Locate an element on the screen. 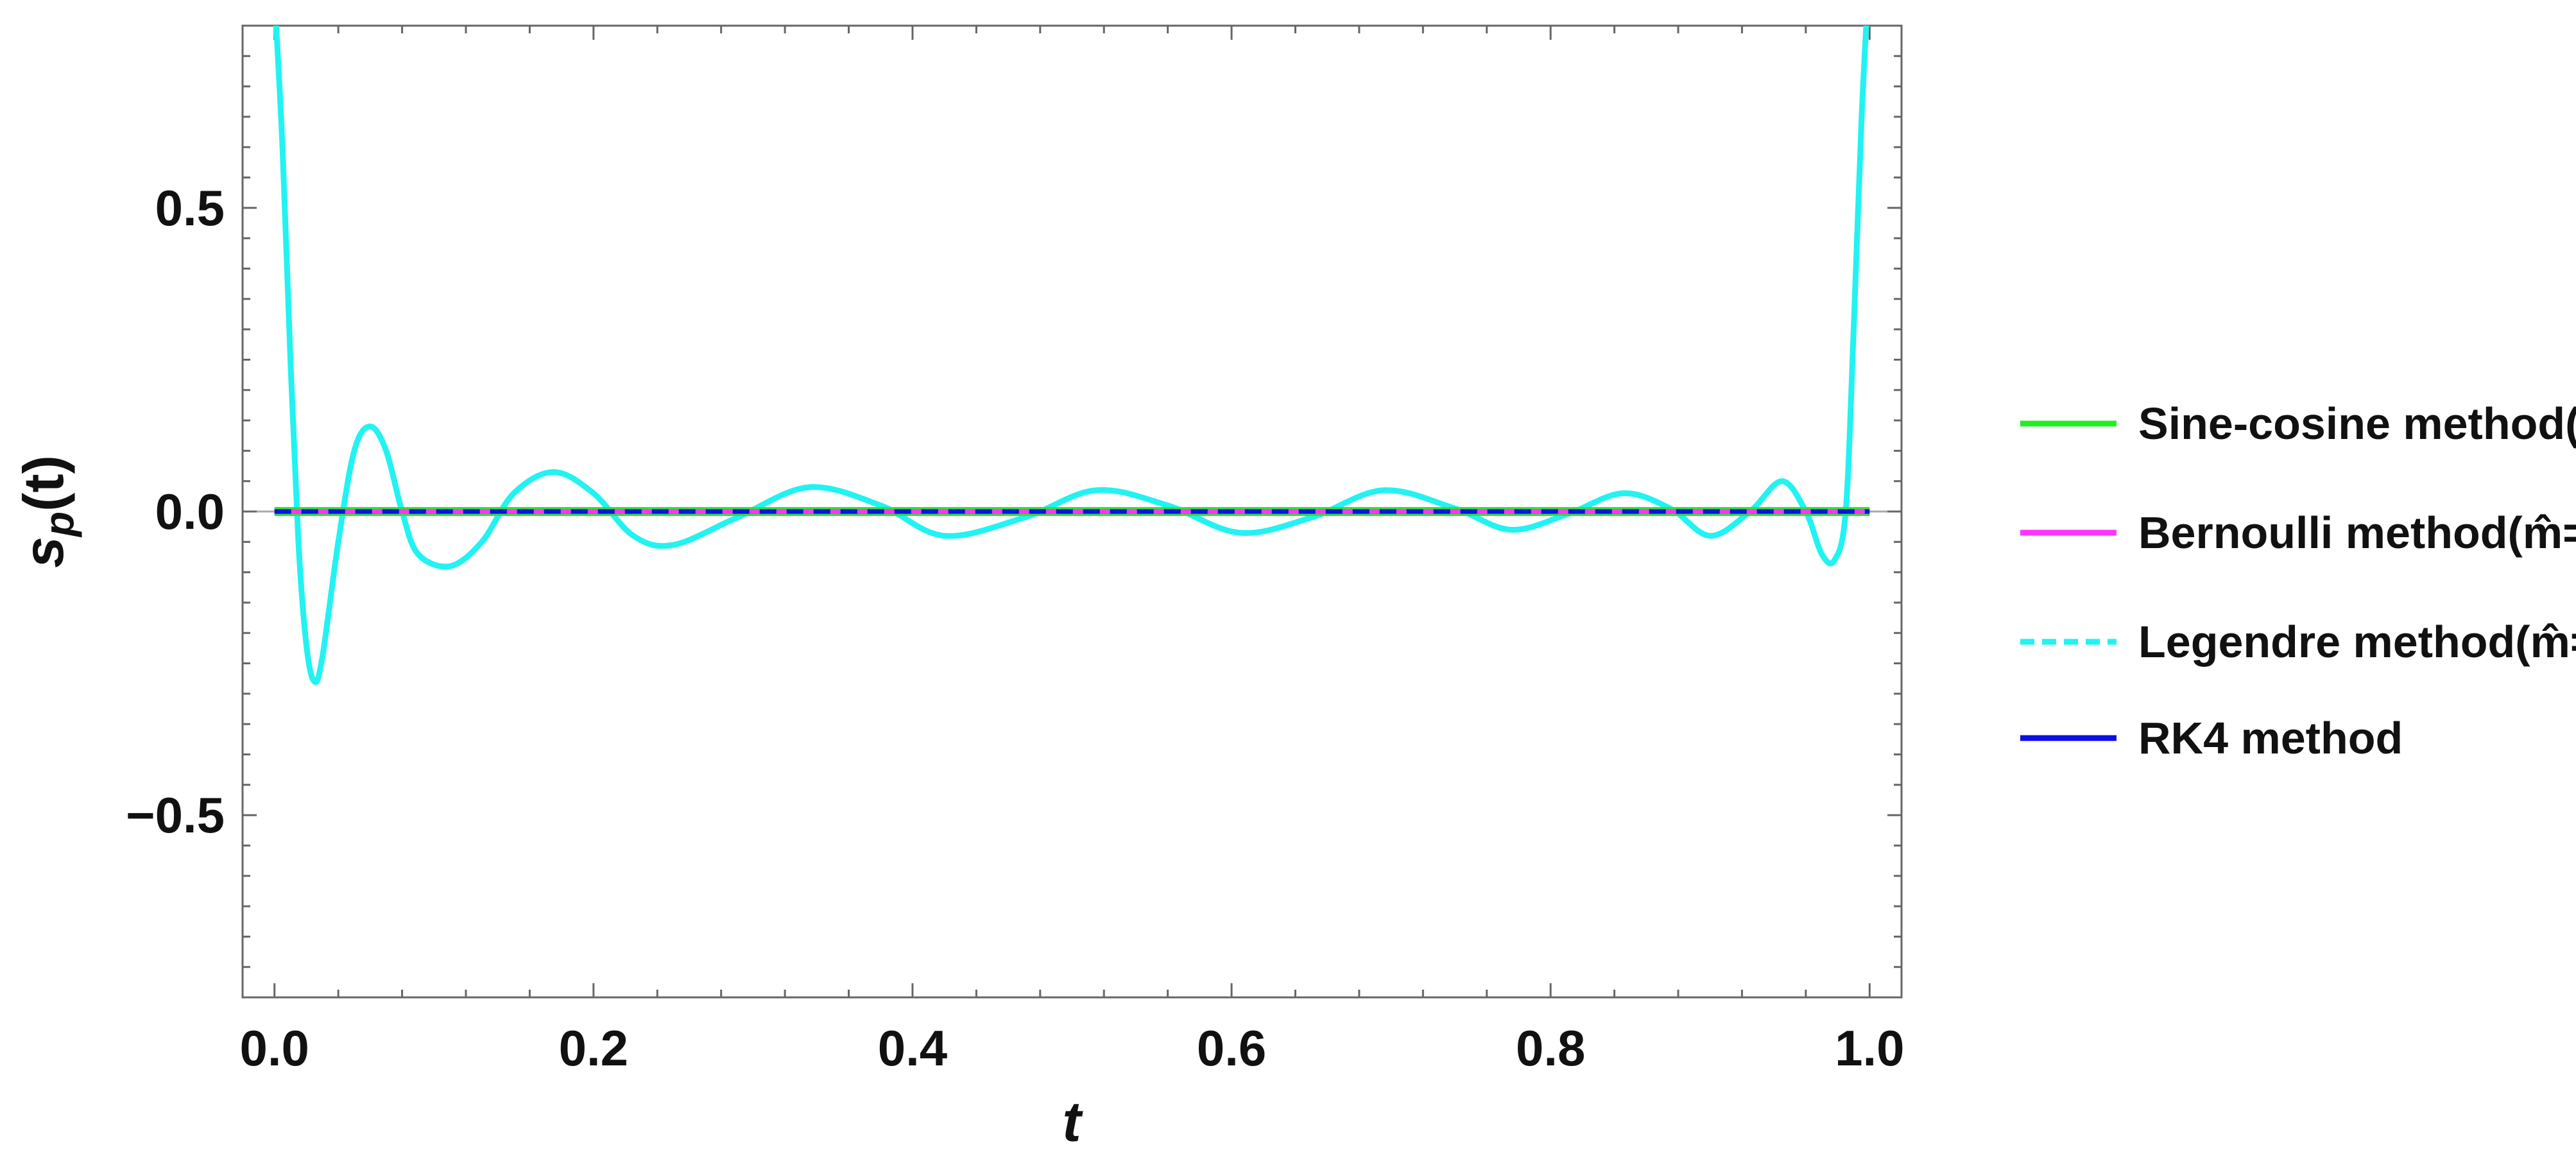  legend-label: Sine-cosine method(m̂=17) is located at coordinates (2357, 424).